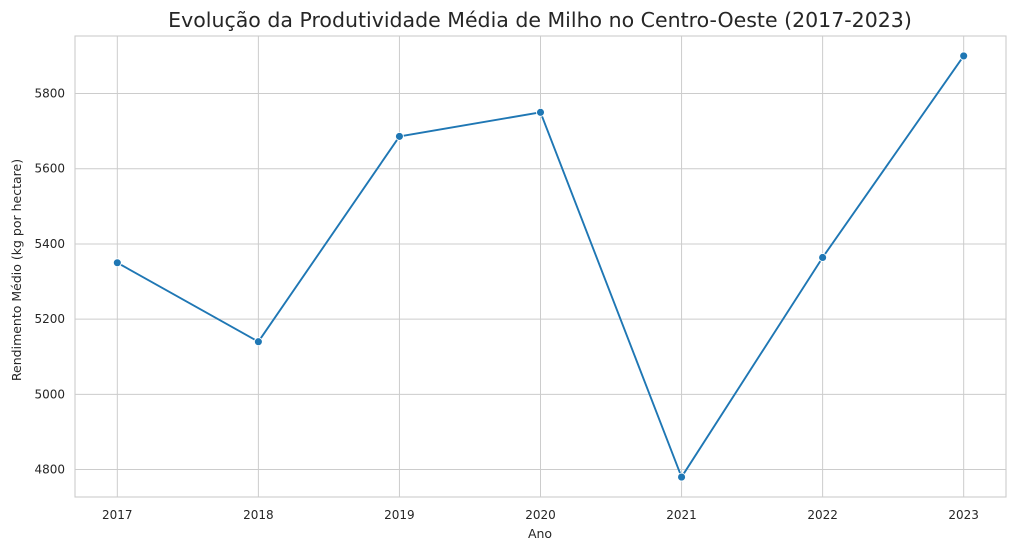  Describe the element at coordinates (49, 94) in the screenshot. I see `y-tick-label: 5800` at that location.